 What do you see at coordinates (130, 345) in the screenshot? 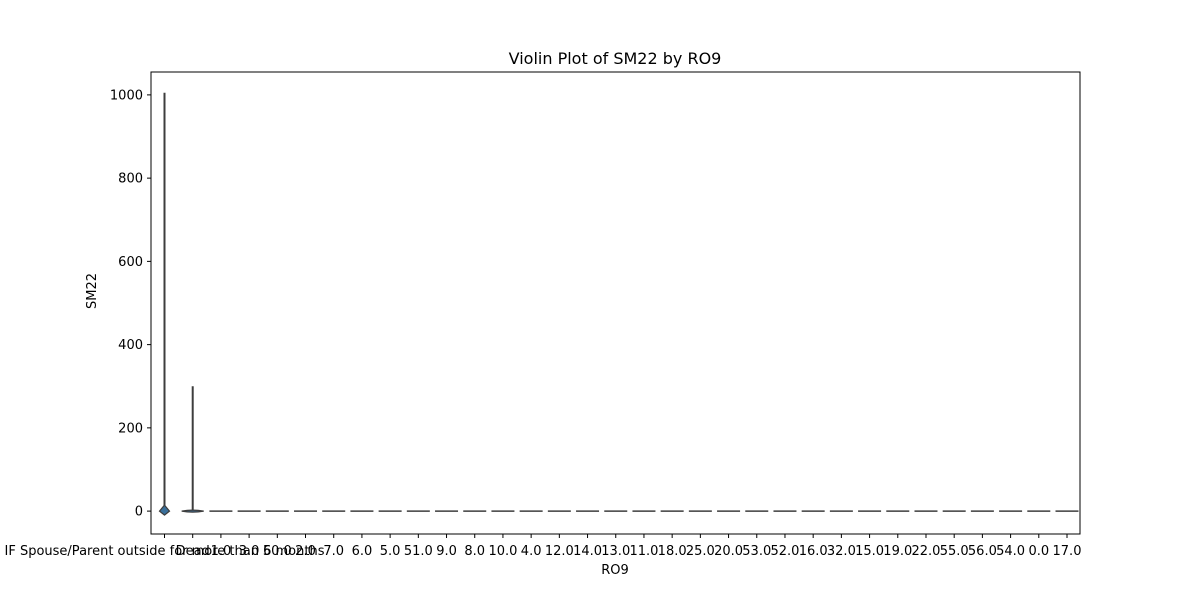
I see `y-tick-label: 400` at bounding box center [130, 345].